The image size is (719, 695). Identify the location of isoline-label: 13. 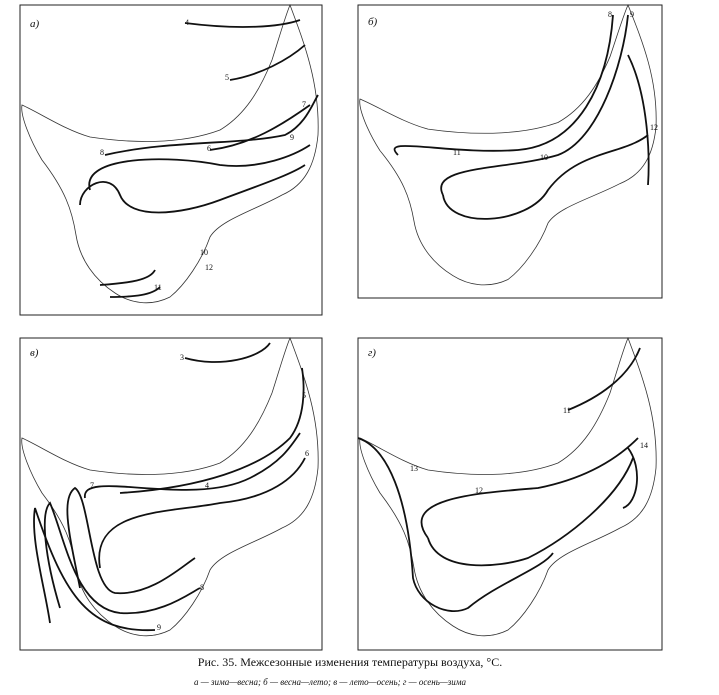
(414, 468).